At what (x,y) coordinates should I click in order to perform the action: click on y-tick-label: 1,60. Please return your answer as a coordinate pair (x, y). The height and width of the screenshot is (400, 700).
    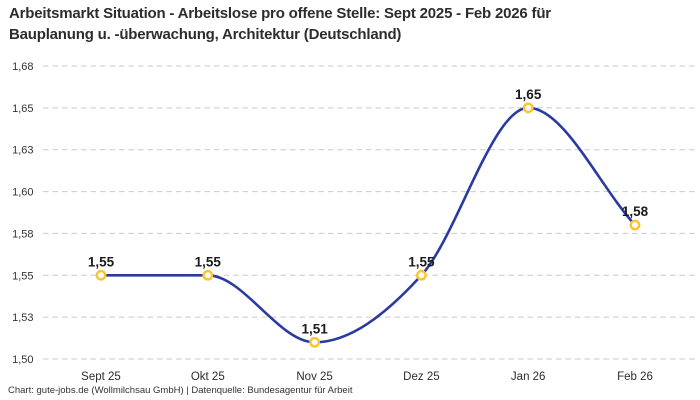
    Looking at the image, I should click on (22, 193).